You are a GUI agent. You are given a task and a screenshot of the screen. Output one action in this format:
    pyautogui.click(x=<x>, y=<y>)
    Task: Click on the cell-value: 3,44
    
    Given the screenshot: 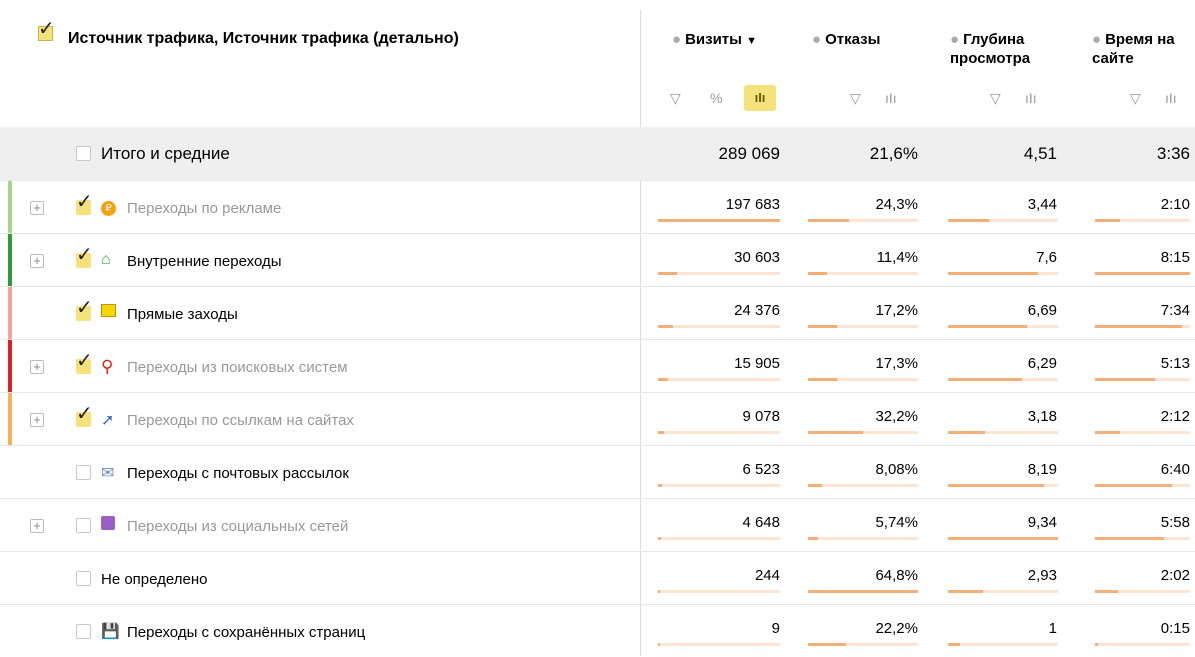 What is the action you would take?
    pyautogui.click(x=1042, y=204)
    